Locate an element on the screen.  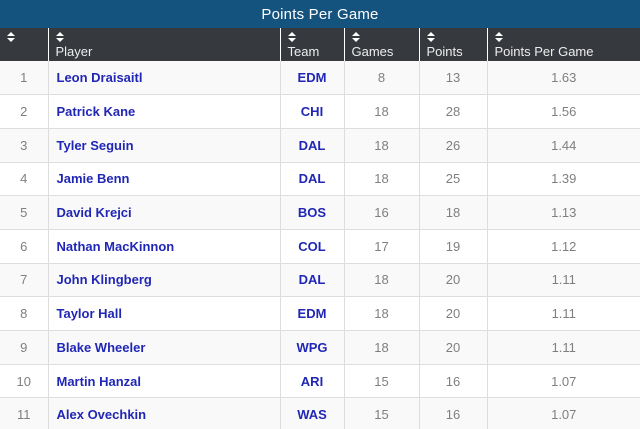
panel-title-bar: Points Per Game is located at coordinates (320, 14).